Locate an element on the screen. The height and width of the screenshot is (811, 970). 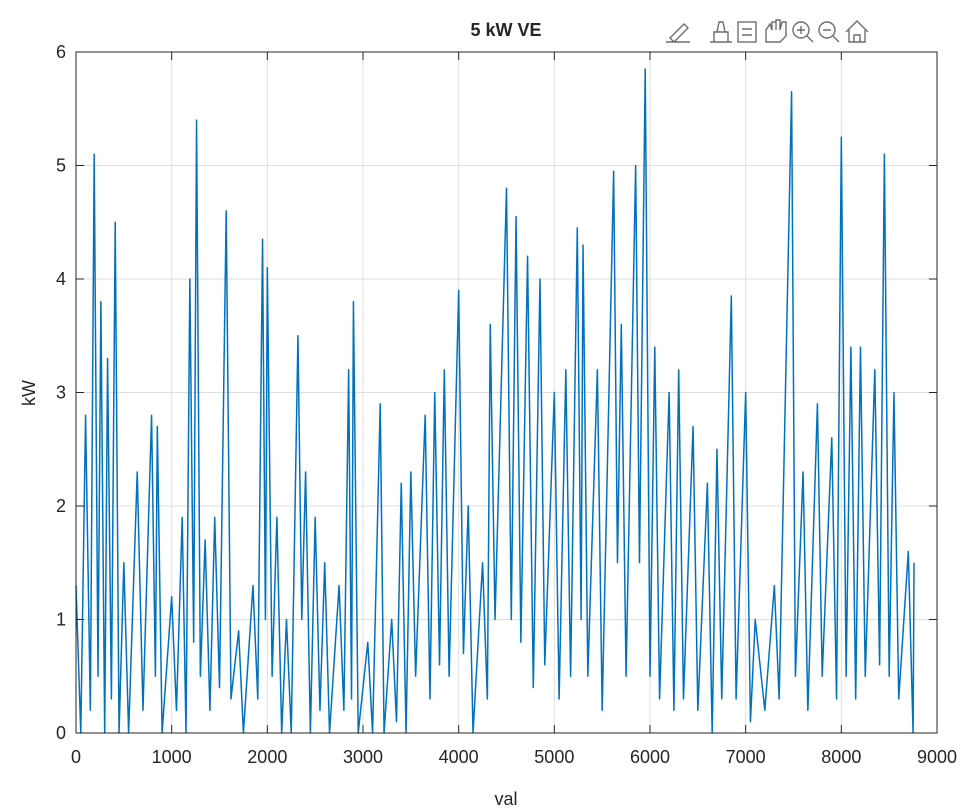
x-tick-label: 4000 is located at coordinates (459, 757).